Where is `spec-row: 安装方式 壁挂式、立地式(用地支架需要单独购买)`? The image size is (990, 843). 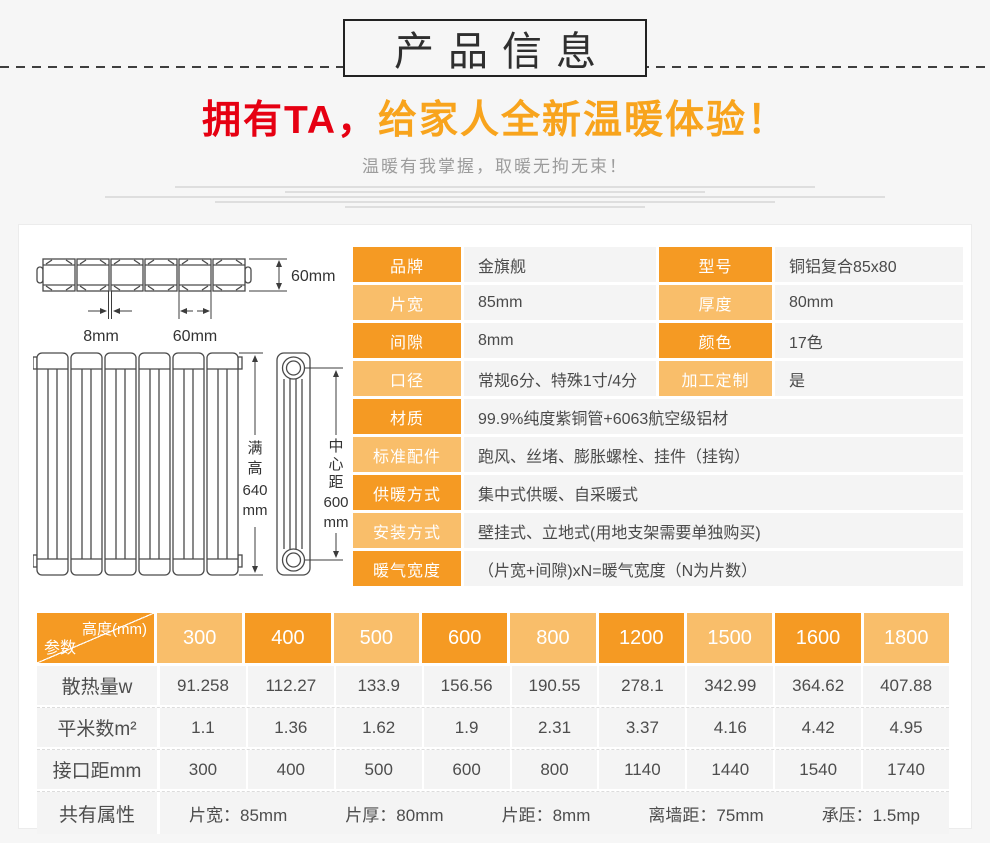 spec-row: 安装方式 壁挂式、立地式(用地支架需要单独购买) is located at coordinates (658, 530).